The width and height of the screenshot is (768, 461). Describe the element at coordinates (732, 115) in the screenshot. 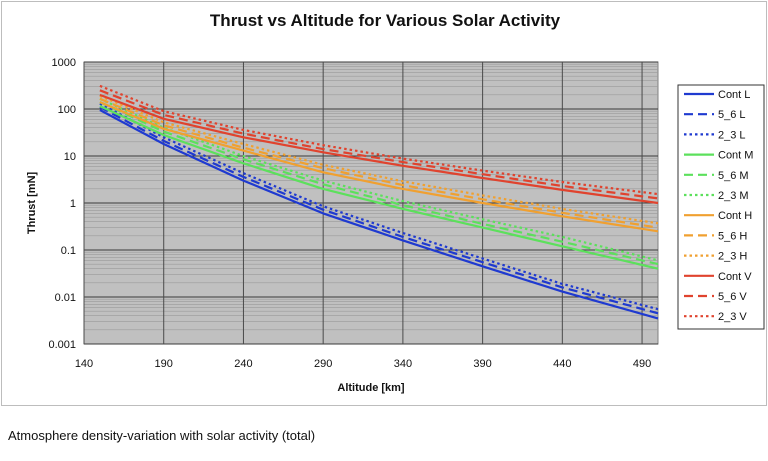

I see `legend-label: 5_6 L` at that location.